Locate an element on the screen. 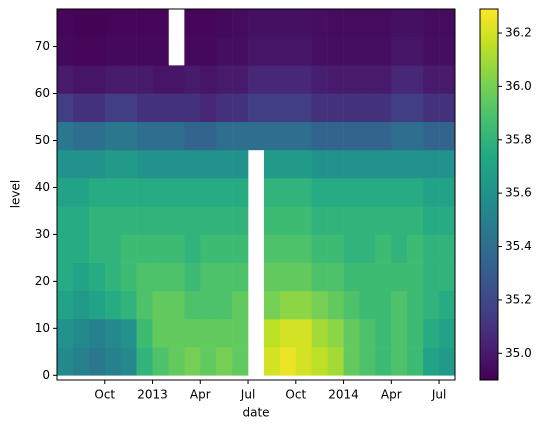  y-tick-label: 30 is located at coordinates (42, 234).